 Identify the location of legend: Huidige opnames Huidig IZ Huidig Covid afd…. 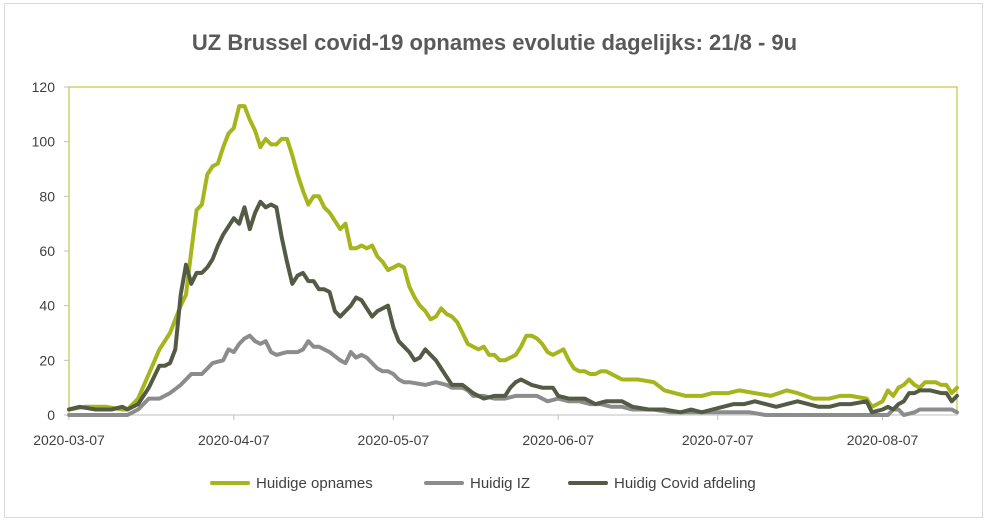
(483, 483).